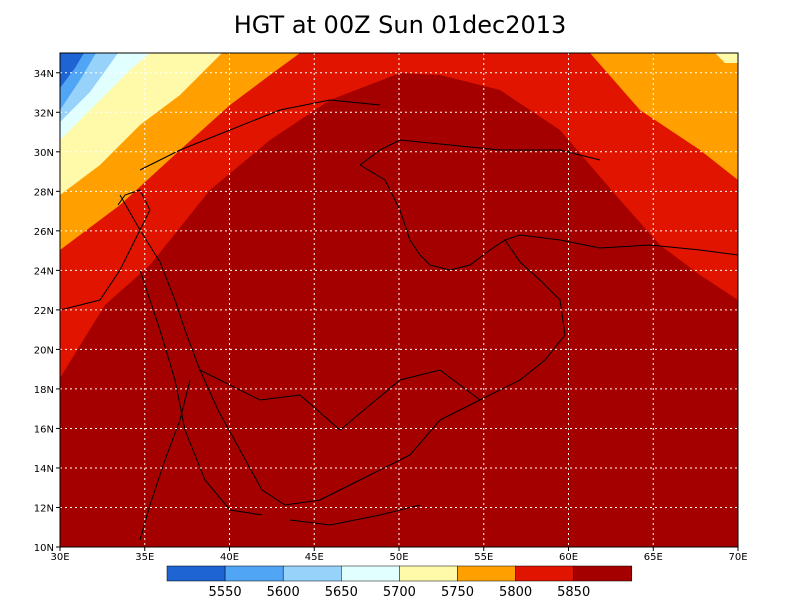 The height and width of the screenshot is (600, 800). Describe the element at coordinates (44, 469) in the screenshot. I see `y-tick-label: 14N` at that location.